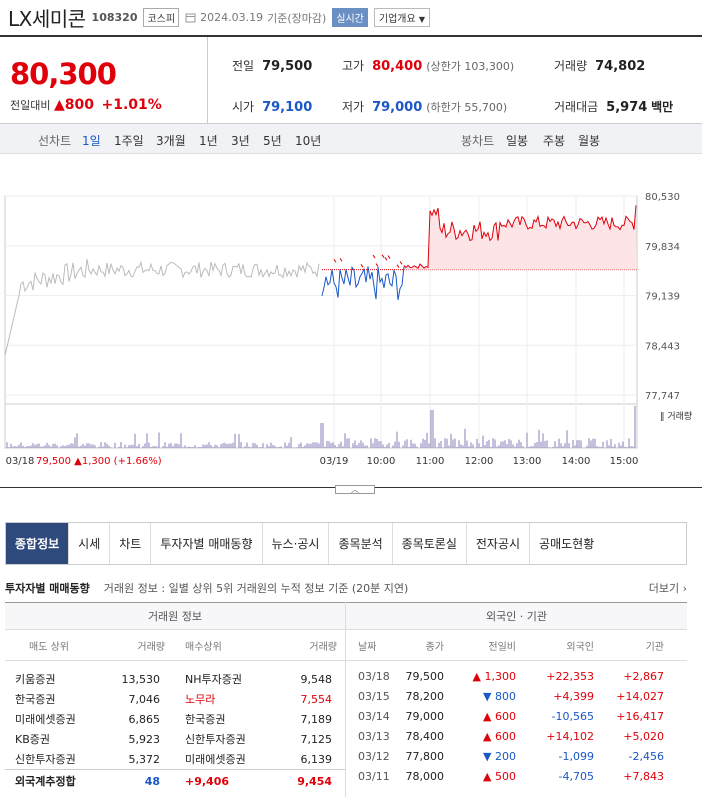 This screenshot has width=702, height=801. Describe the element at coordinates (516, 616) in the screenshot. I see `foreign-table-title: 외국인 · 기관` at that location.